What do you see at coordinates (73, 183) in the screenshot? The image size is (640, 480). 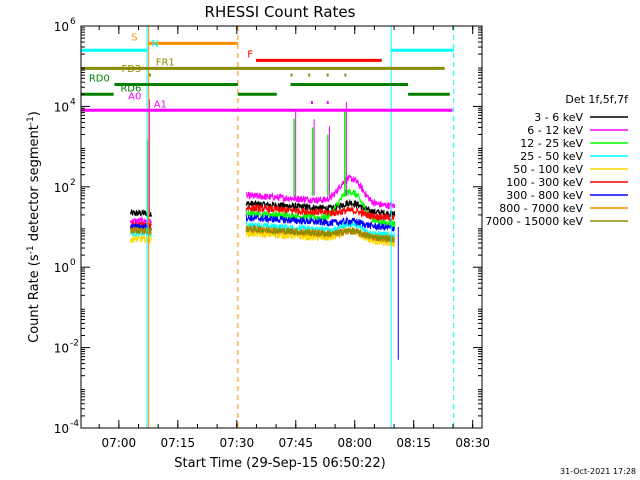 I see `y-tick-exponent: 2` at bounding box center [73, 183].